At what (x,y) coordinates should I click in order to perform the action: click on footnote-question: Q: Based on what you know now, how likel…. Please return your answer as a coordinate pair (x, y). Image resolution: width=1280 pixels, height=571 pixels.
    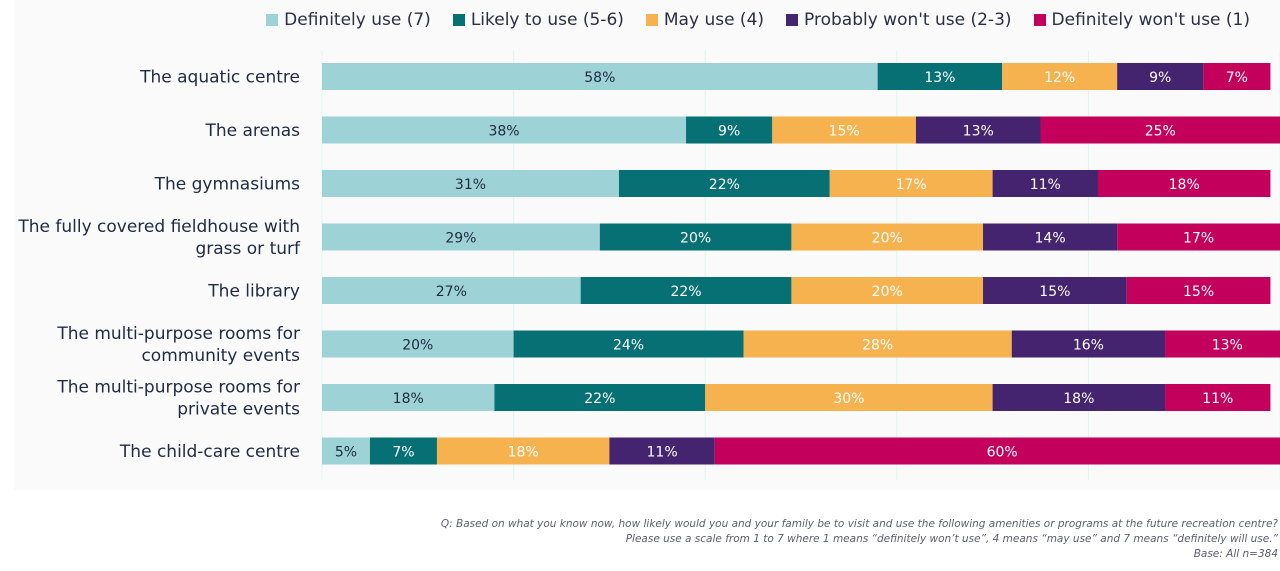
    Looking at the image, I should click on (859, 524).